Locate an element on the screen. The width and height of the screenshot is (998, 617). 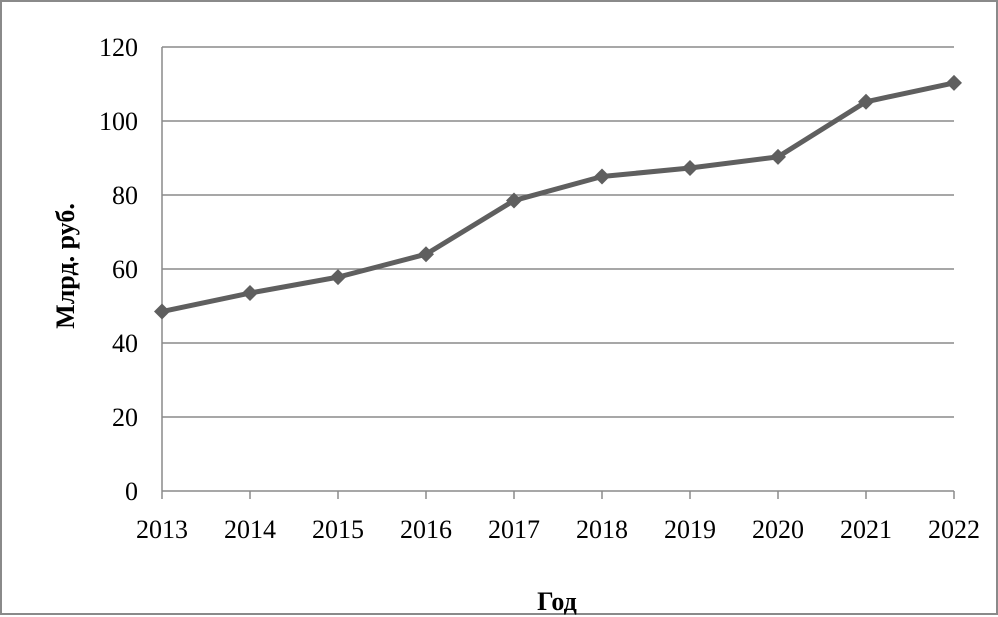
x-tick-label-2017: 2017 is located at coordinates (514, 529).